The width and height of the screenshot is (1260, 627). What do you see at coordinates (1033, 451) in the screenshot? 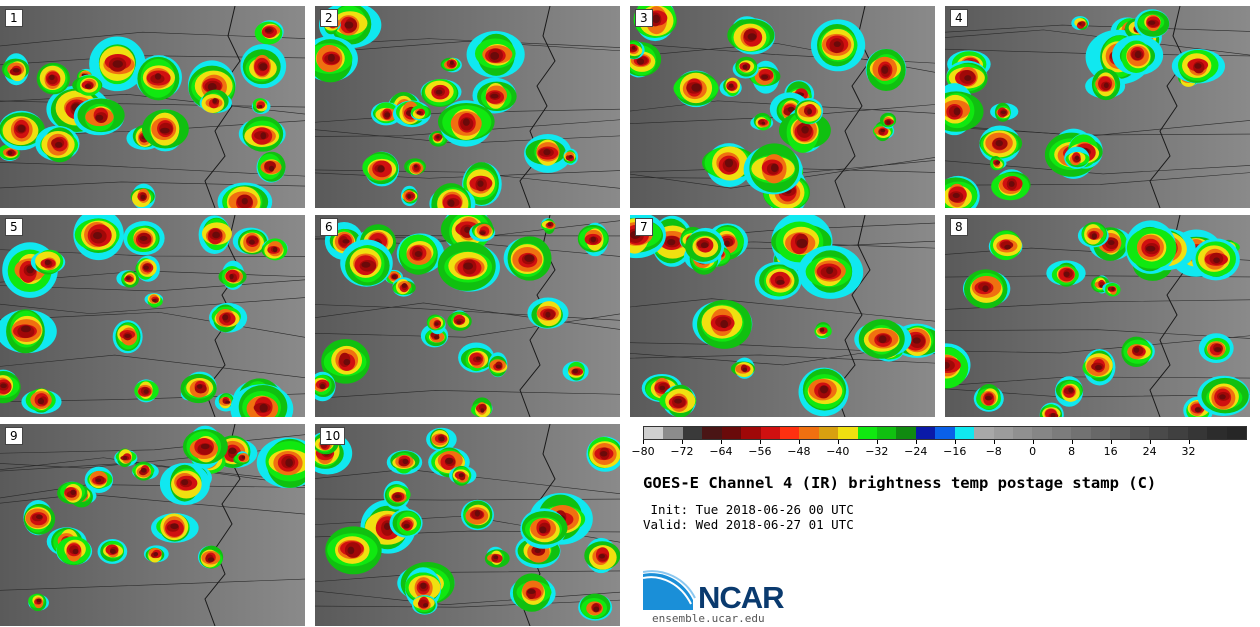
I see `colorbar-tick-label: 0` at bounding box center [1033, 451].